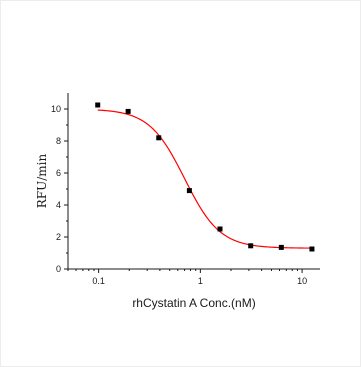 Image resolution: width=361 pixels, height=367 pixels. What do you see at coordinates (58, 173) in the screenshot?
I see `y-tick-label: 6` at bounding box center [58, 173].